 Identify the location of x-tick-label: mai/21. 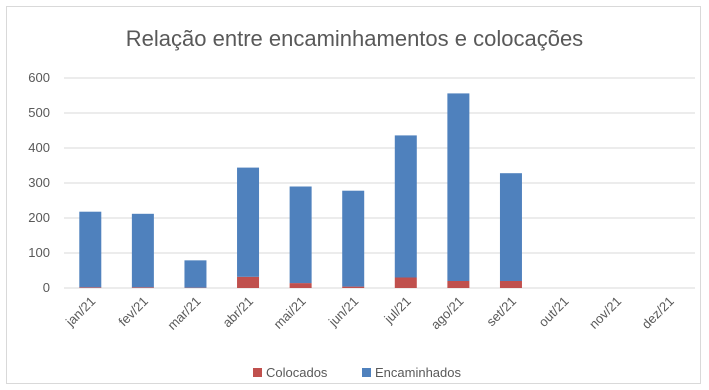
(290, 313).